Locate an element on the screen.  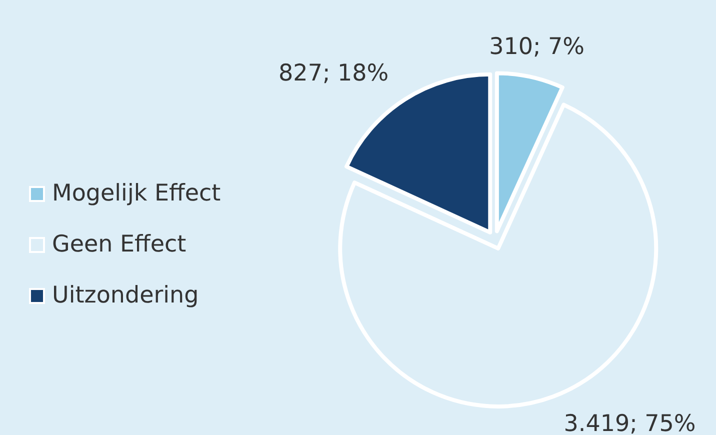
legend-label: Geen Effect is located at coordinates (119, 244).